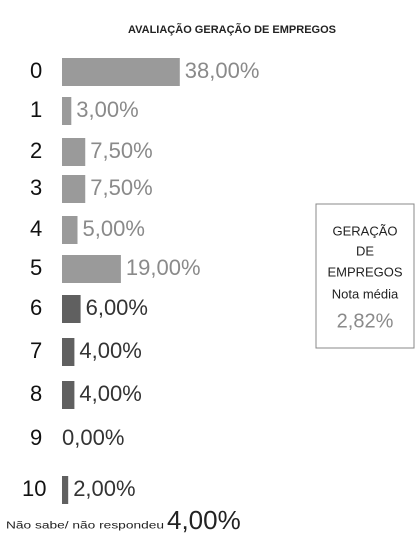  What do you see at coordinates (36, 437) in the screenshot?
I see `category-label: 9` at bounding box center [36, 437].